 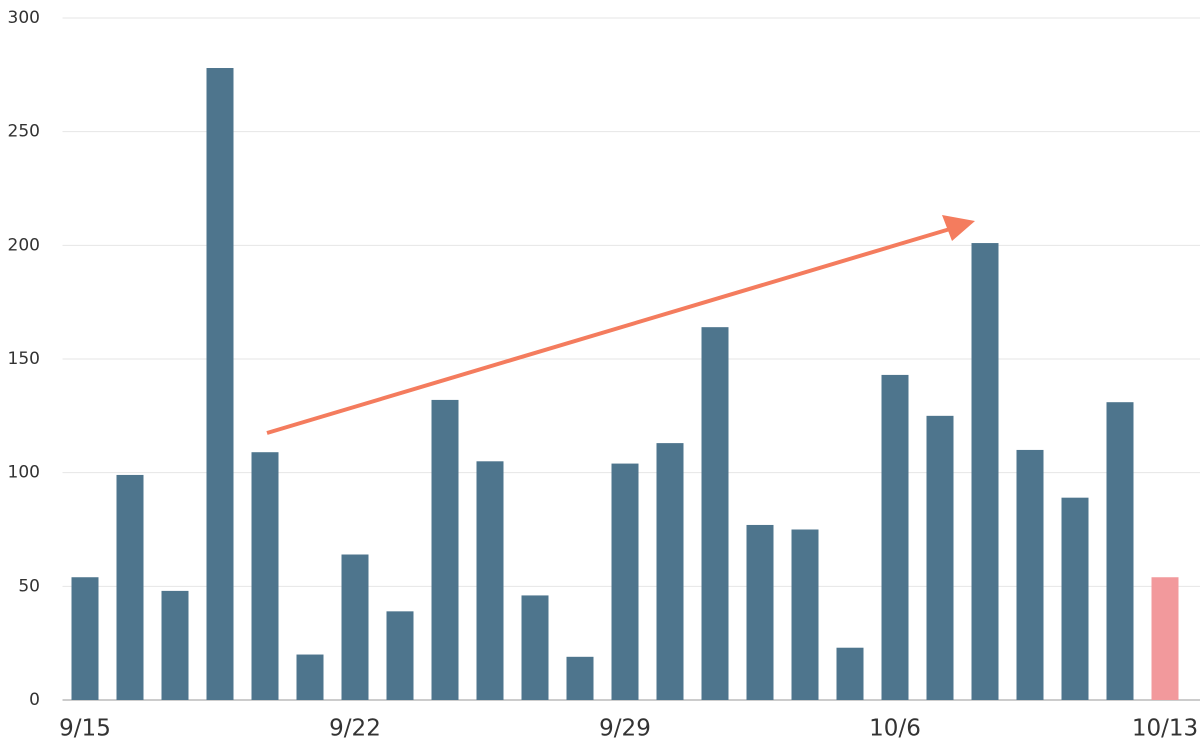 What do you see at coordinates (1165, 729) in the screenshot?
I see `x-tick-label: 10/13` at bounding box center [1165, 729].